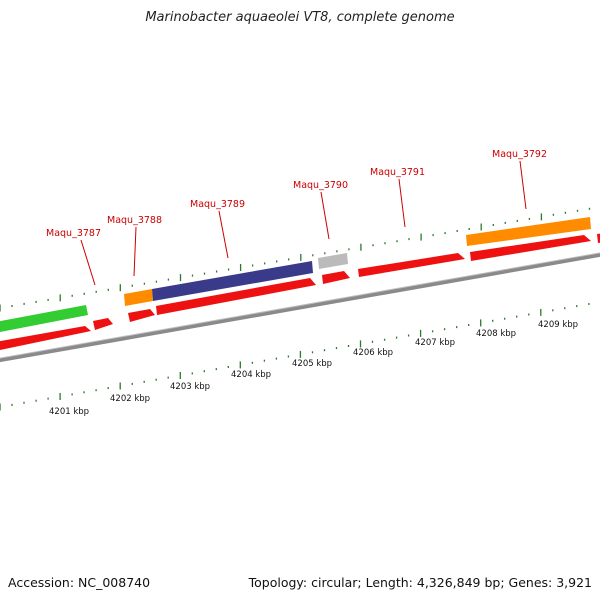 The width and height of the screenshot is (600, 600). What do you see at coordinates (217, 204) in the screenshot?
I see `gene-label: Maqu_3789` at bounding box center [217, 204].